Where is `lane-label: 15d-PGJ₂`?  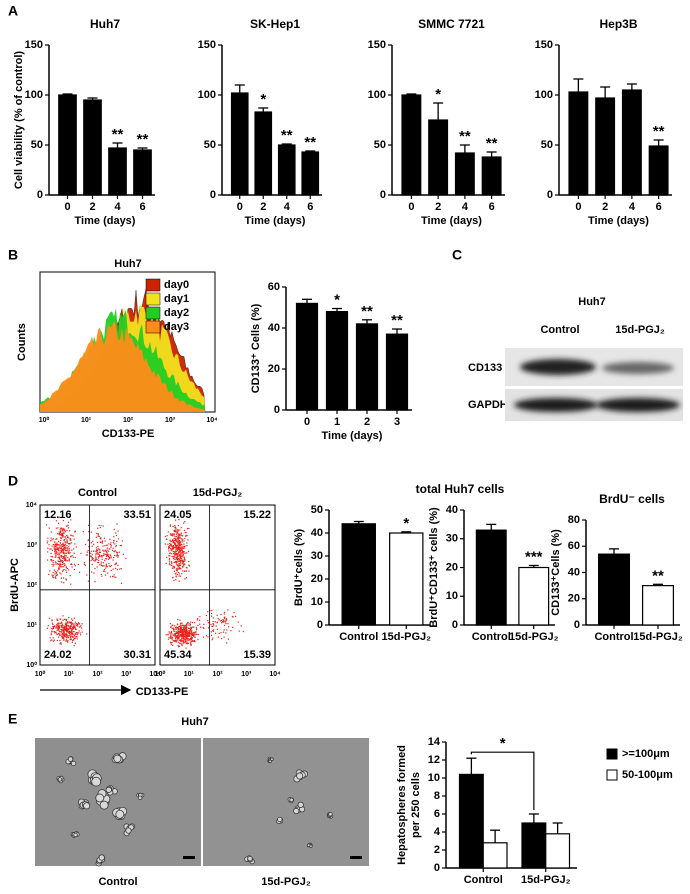 lane-label: 15d-PGJ₂ is located at coordinates (640, 330).